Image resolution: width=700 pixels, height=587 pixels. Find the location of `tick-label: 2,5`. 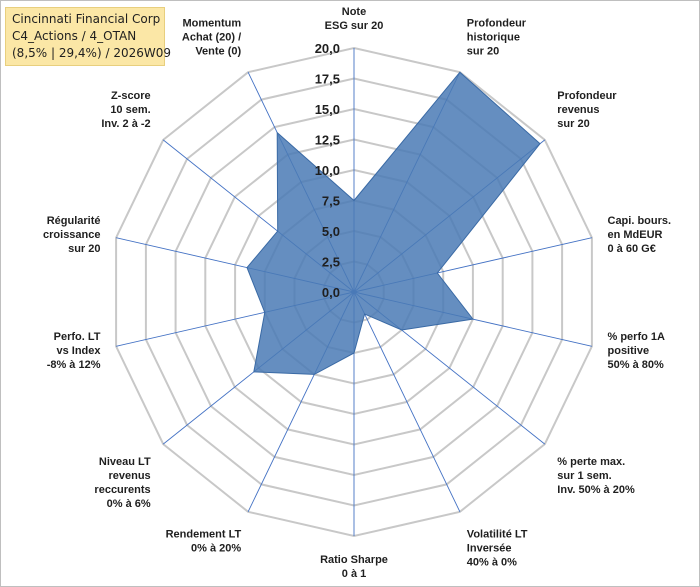

tick-label: 2,5 is located at coordinates (331, 262).